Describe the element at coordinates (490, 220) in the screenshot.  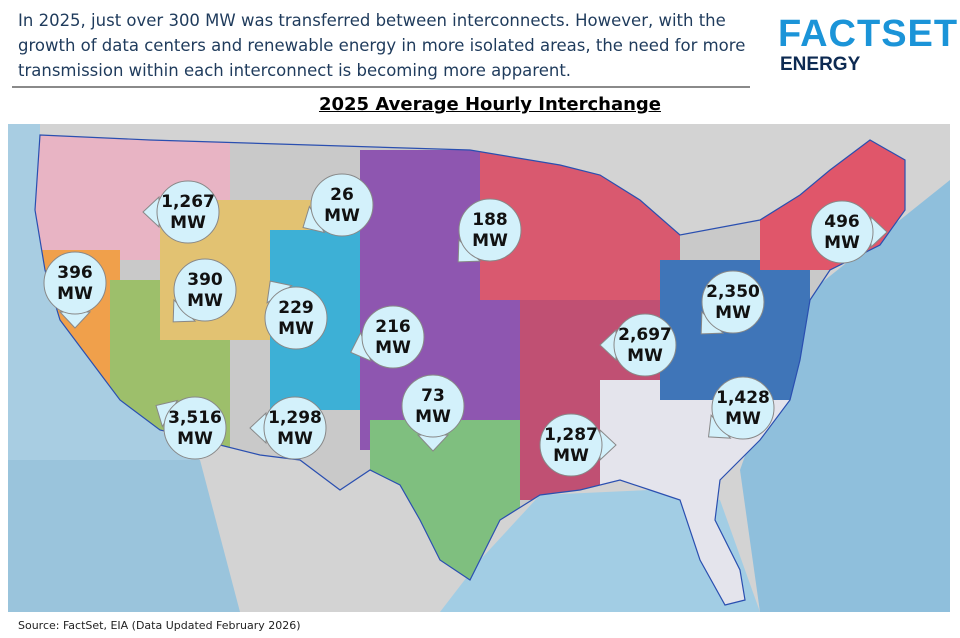
I see `flow-value: 188` at that location.